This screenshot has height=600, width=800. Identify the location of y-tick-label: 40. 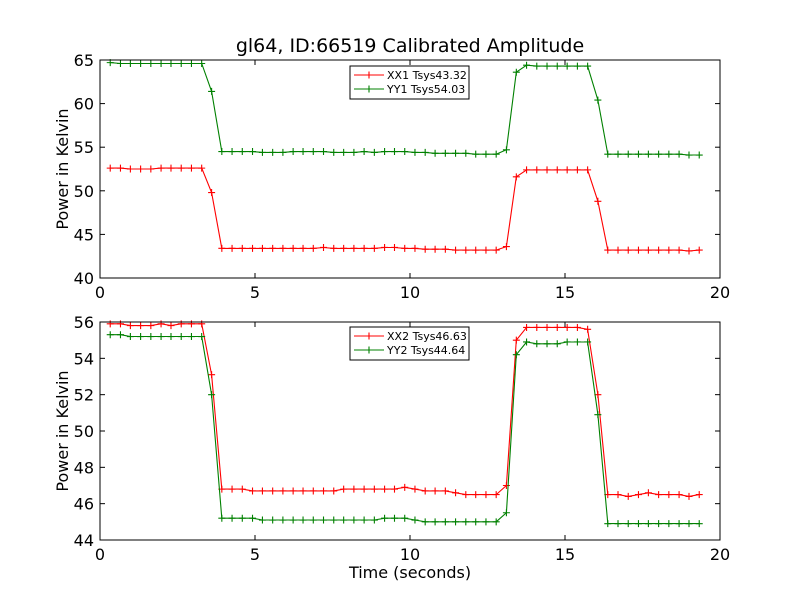
(84, 278).